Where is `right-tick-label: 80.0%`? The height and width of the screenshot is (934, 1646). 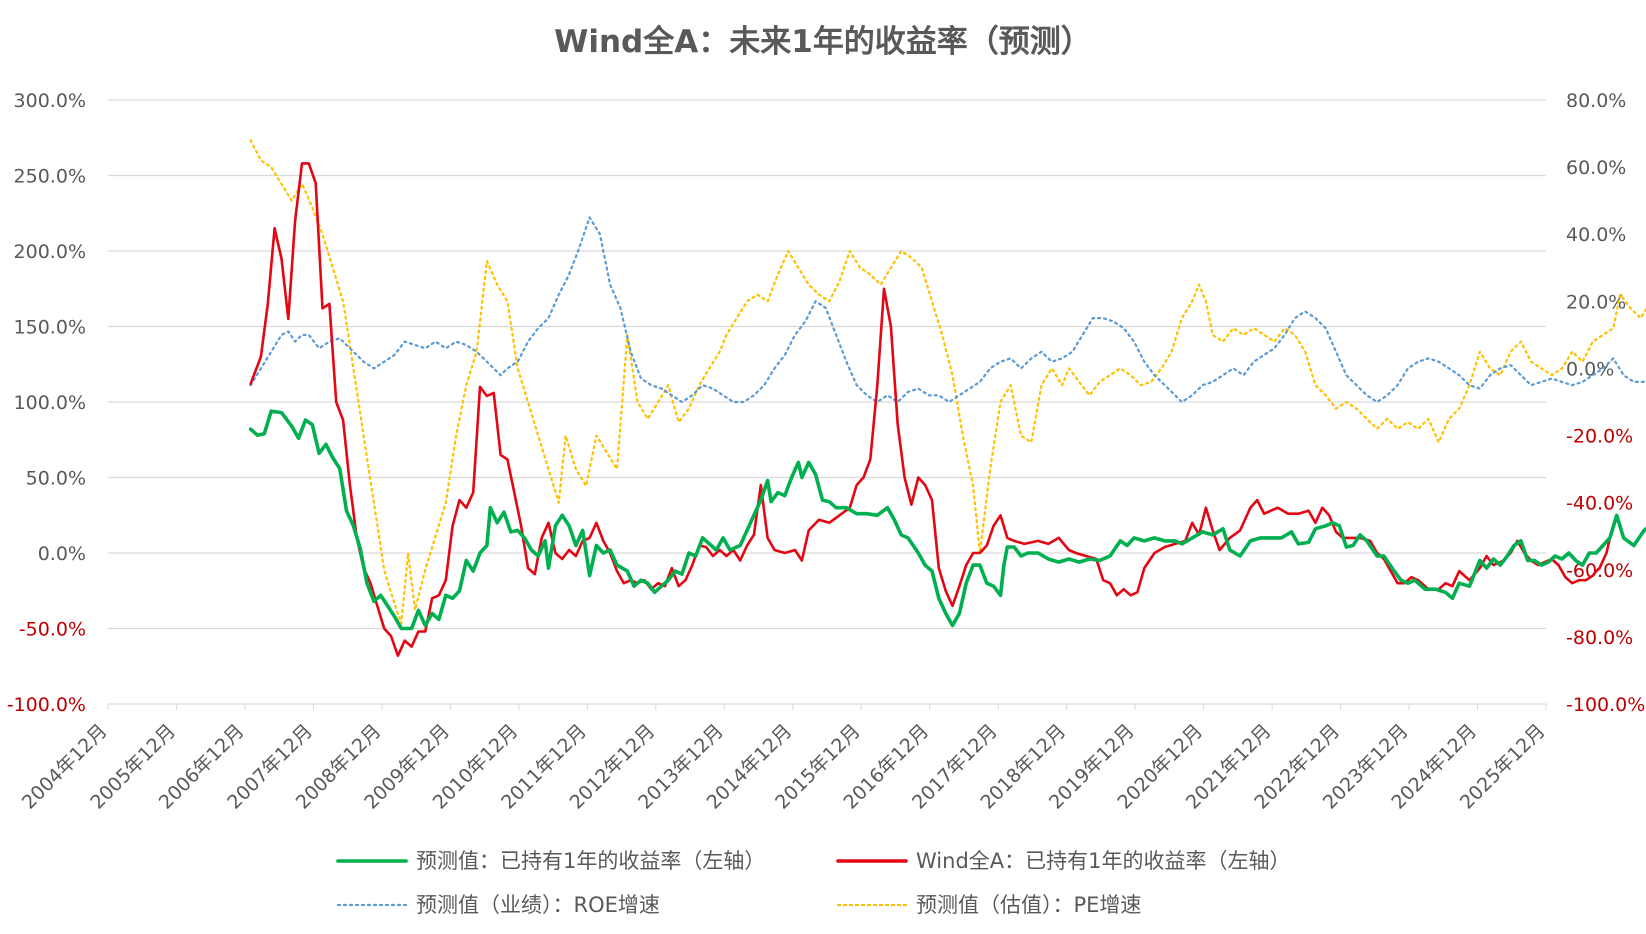 right-tick-label: 80.0% is located at coordinates (1596, 101).